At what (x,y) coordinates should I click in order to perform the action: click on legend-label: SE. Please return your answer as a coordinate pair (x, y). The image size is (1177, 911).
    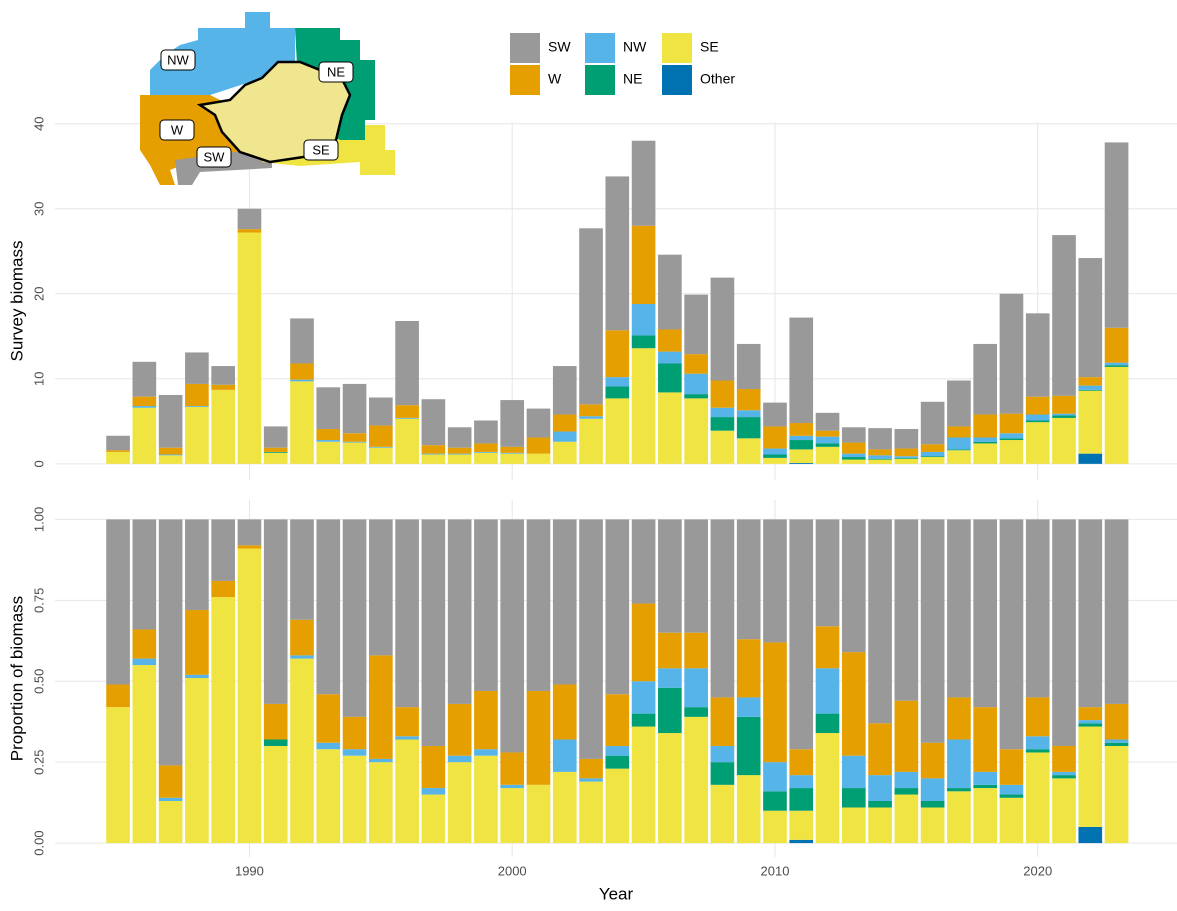
    Looking at the image, I should click on (709, 47).